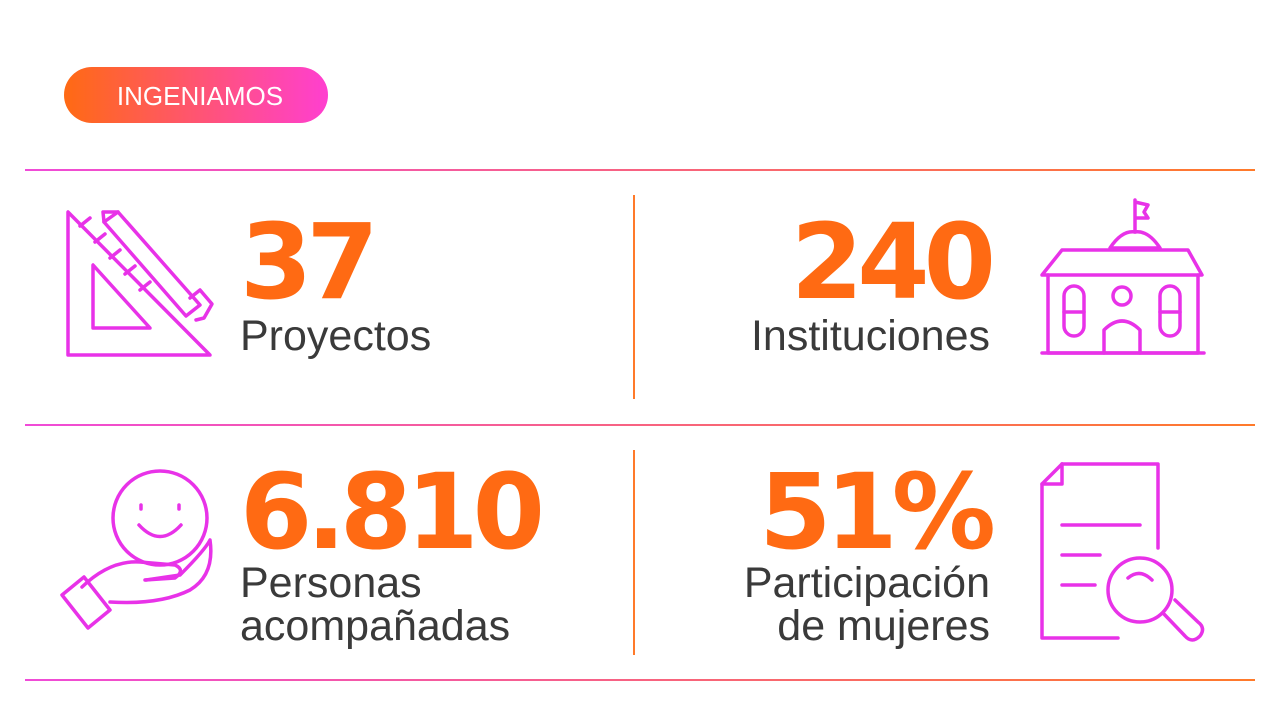 Image resolution: width=1268 pixels, height=718 pixels. I want to click on stat-value: 37, so click(306, 262).